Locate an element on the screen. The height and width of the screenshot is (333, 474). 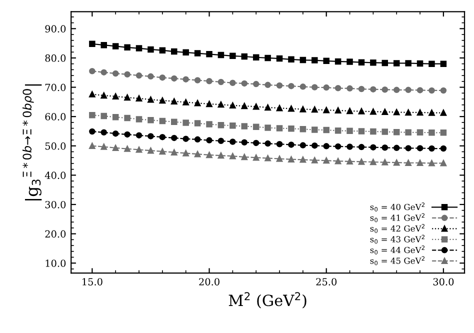
x-tick-label: 15.0 is located at coordinates (92, 282).